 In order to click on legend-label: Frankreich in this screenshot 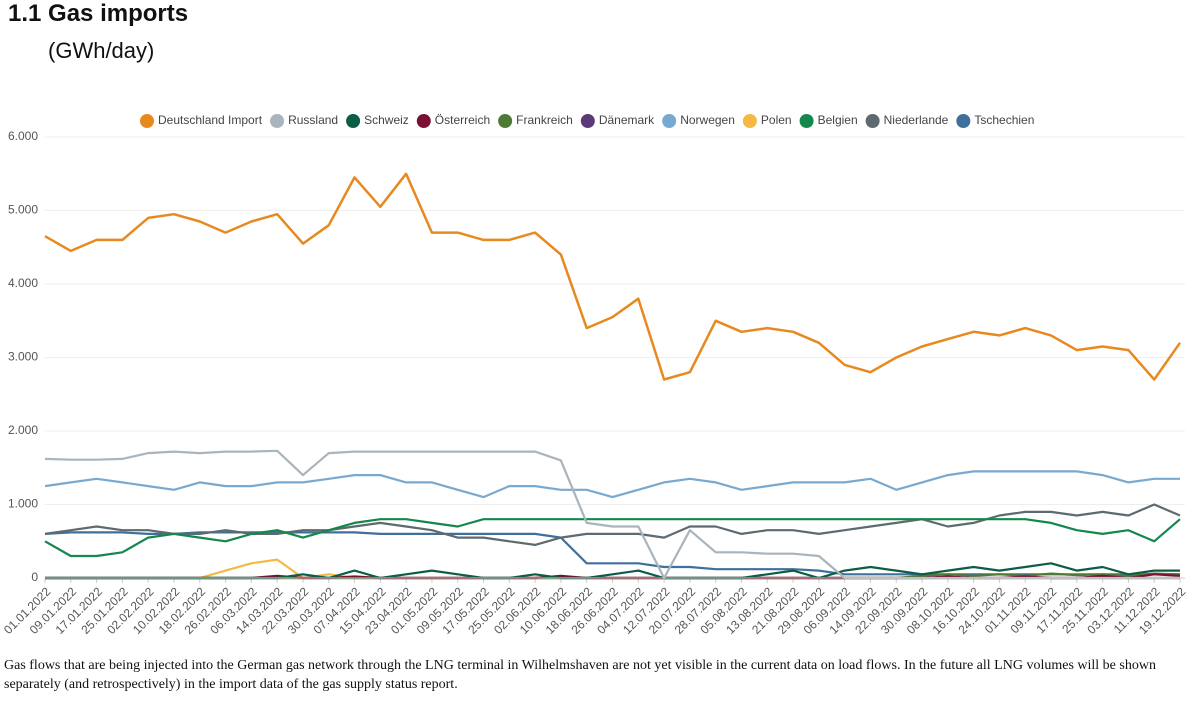, I will do `click(544, 120)`.